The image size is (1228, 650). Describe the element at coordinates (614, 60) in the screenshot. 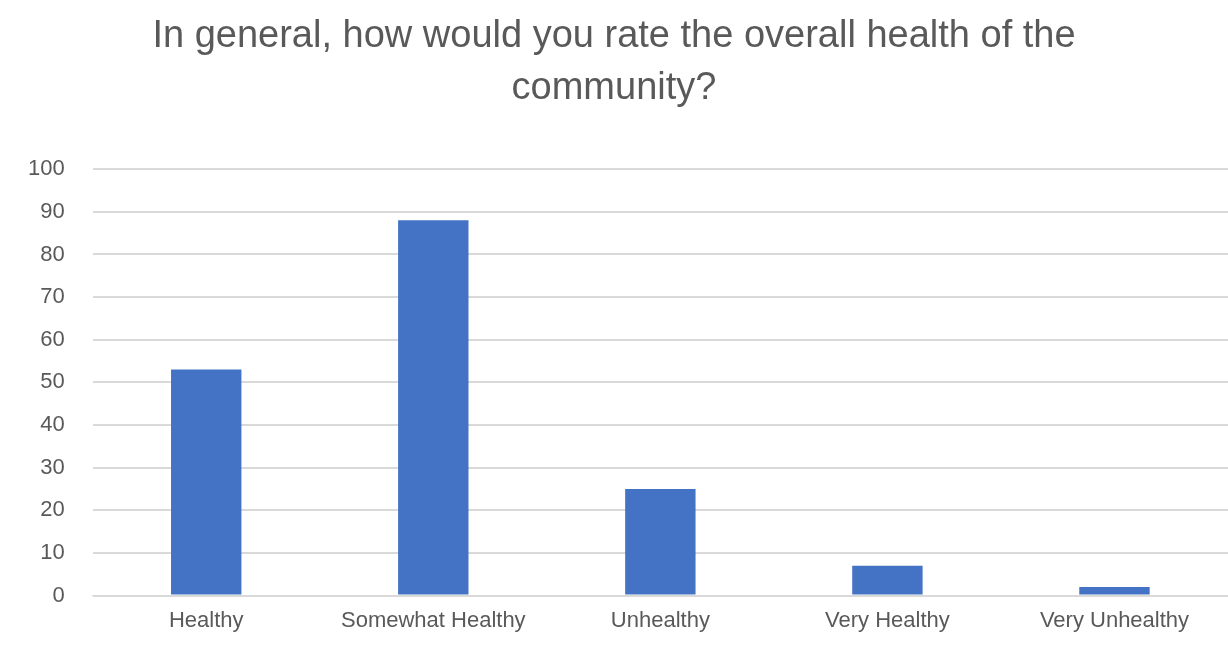

I see `chart-title: In general, how would you rate the overall health of the community?` at that location.